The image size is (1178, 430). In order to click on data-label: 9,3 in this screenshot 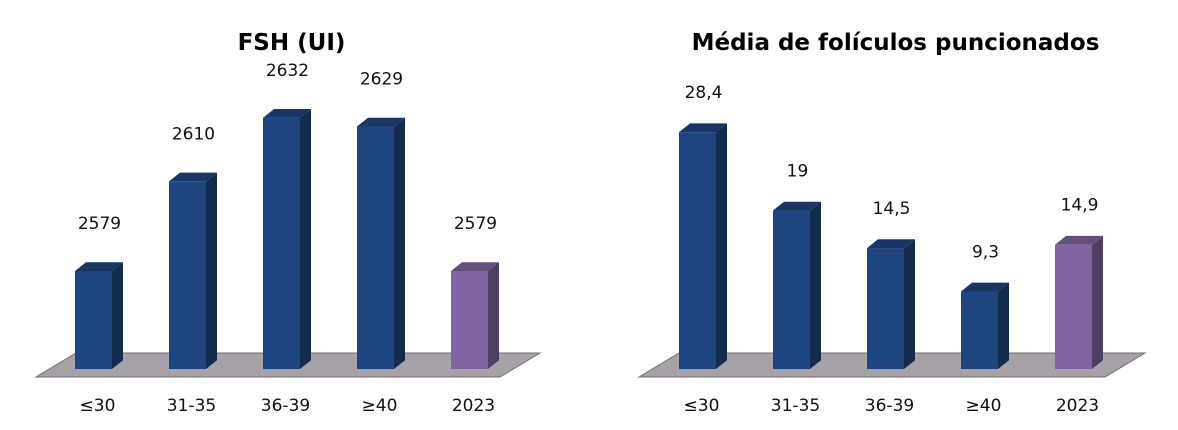, I will do `click(985, 252)`.